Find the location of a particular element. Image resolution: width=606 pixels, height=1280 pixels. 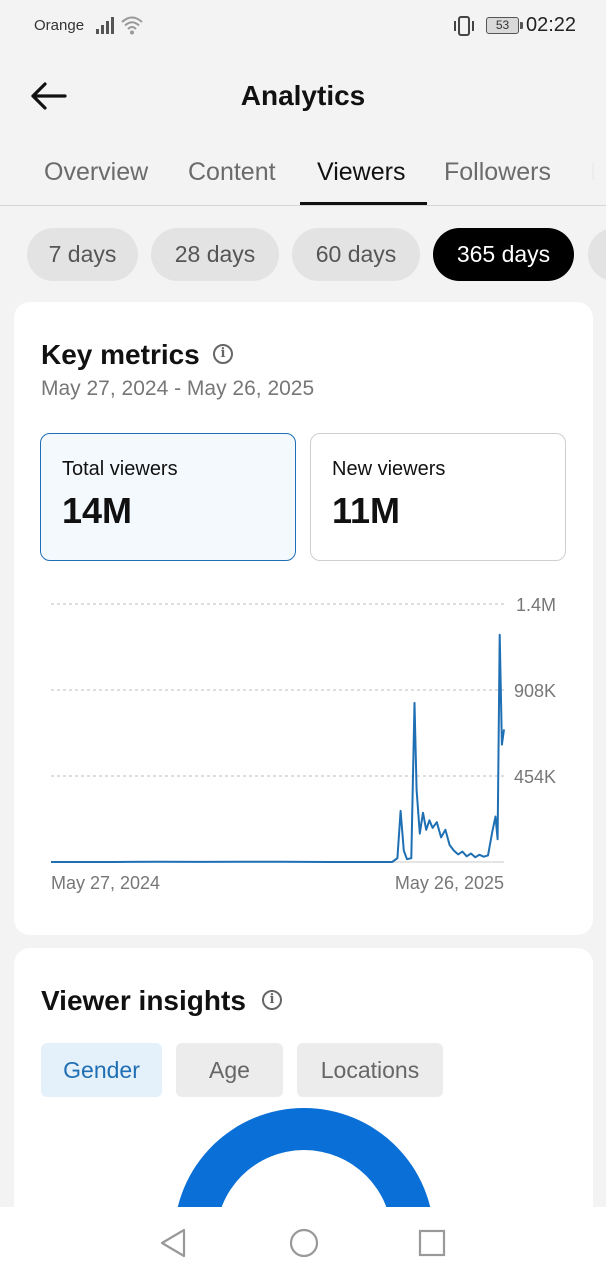

insight-tab-age: Age is located at coordinates (229, 1070).